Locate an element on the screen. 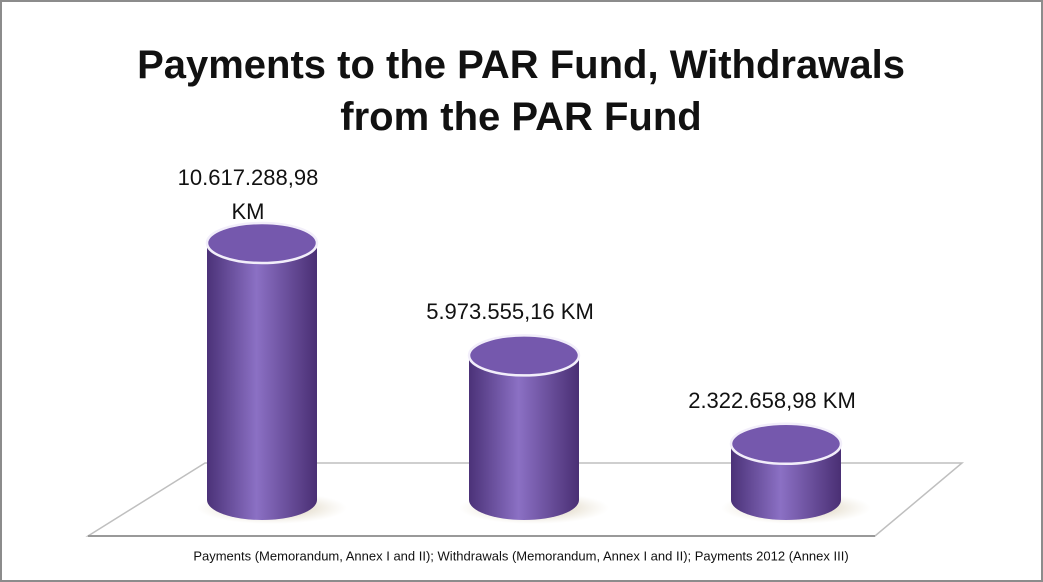 This screenshot has height=582, width=1043. value-label: 10.617.288,98 KM is located at coordinates (248, 194).